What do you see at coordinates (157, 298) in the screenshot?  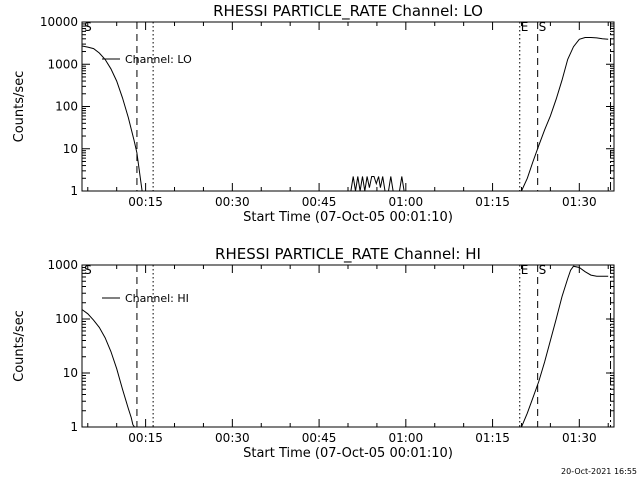 I see `legend-label: Channel: HI` at bounding box center [157, 298].